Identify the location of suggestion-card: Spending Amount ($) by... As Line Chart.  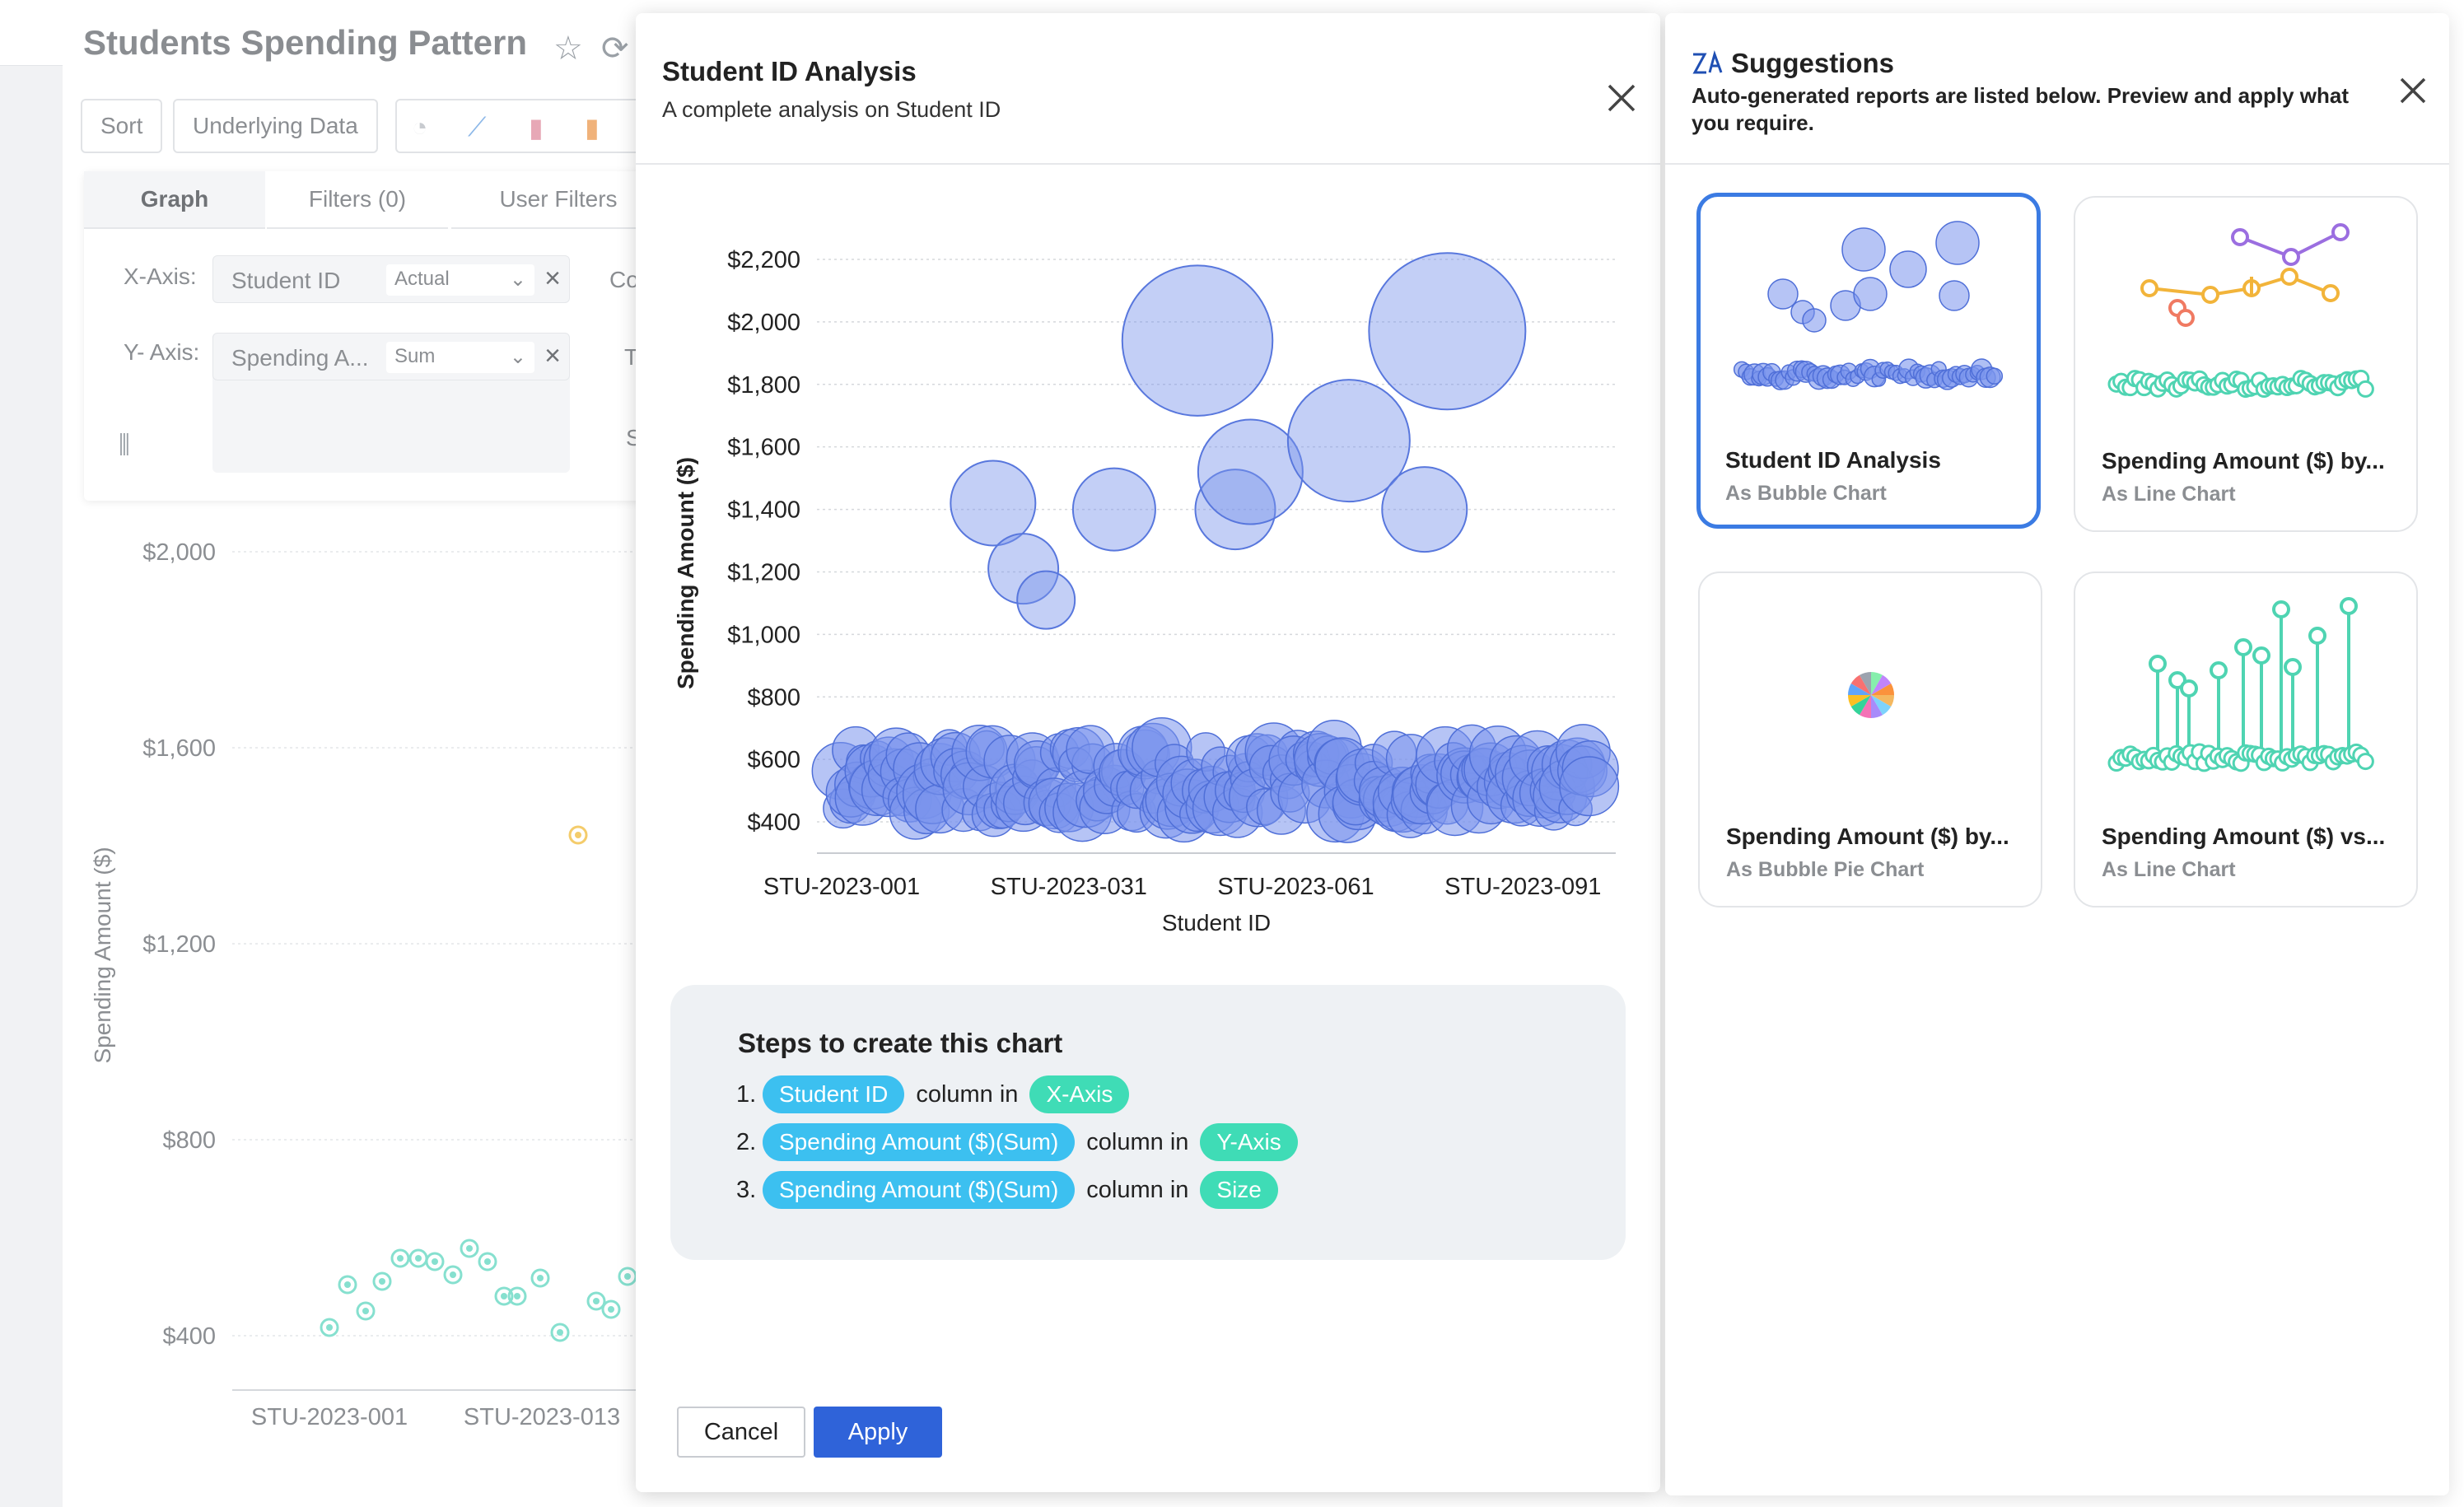
(2246, 364).